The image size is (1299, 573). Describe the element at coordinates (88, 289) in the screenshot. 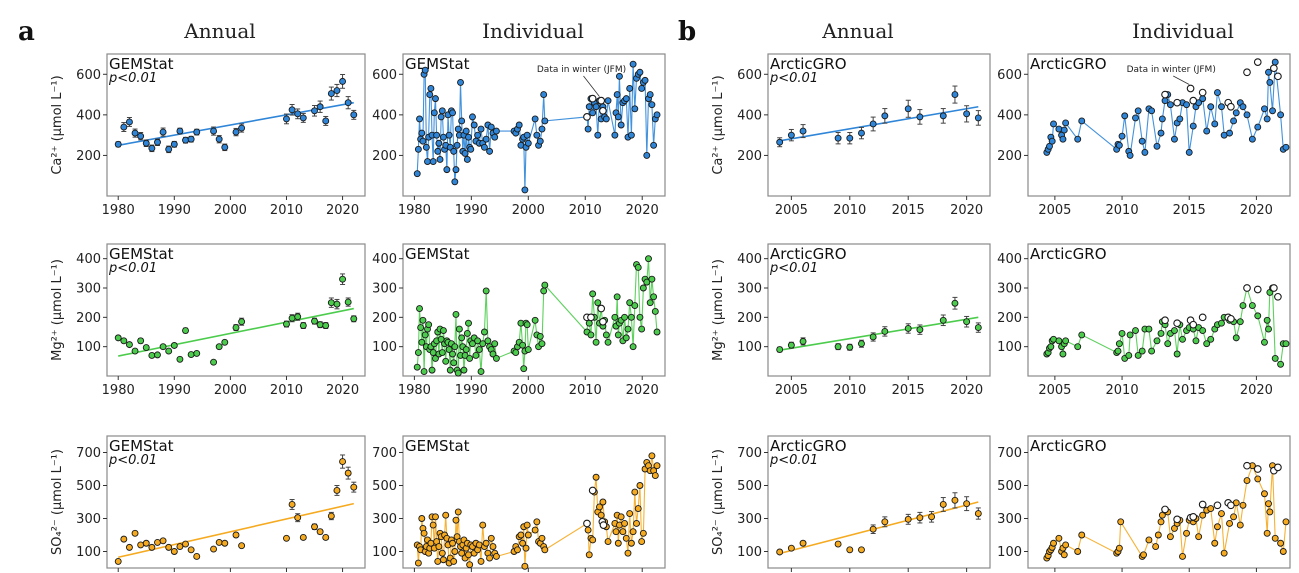

I see `y-tick-label: 300` at that location.